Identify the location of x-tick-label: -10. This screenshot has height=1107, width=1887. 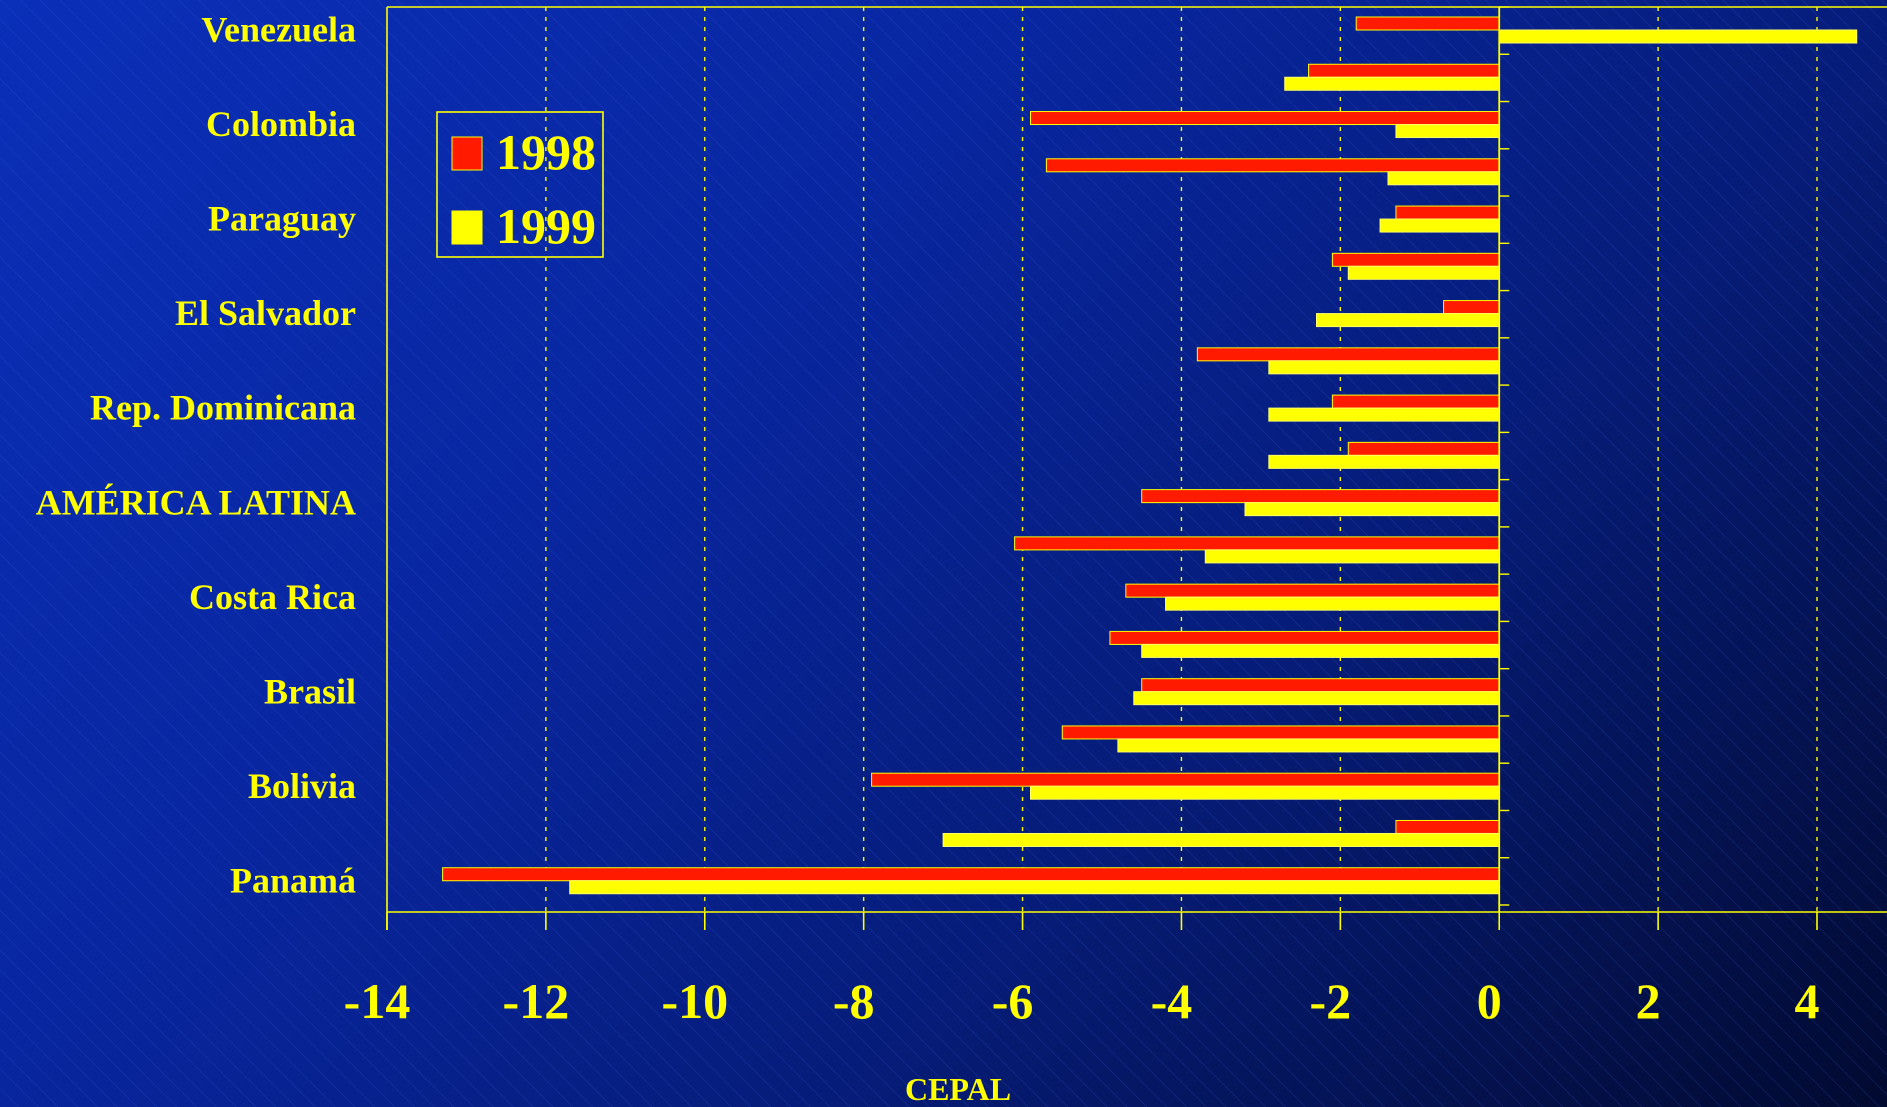
(694, 1001).